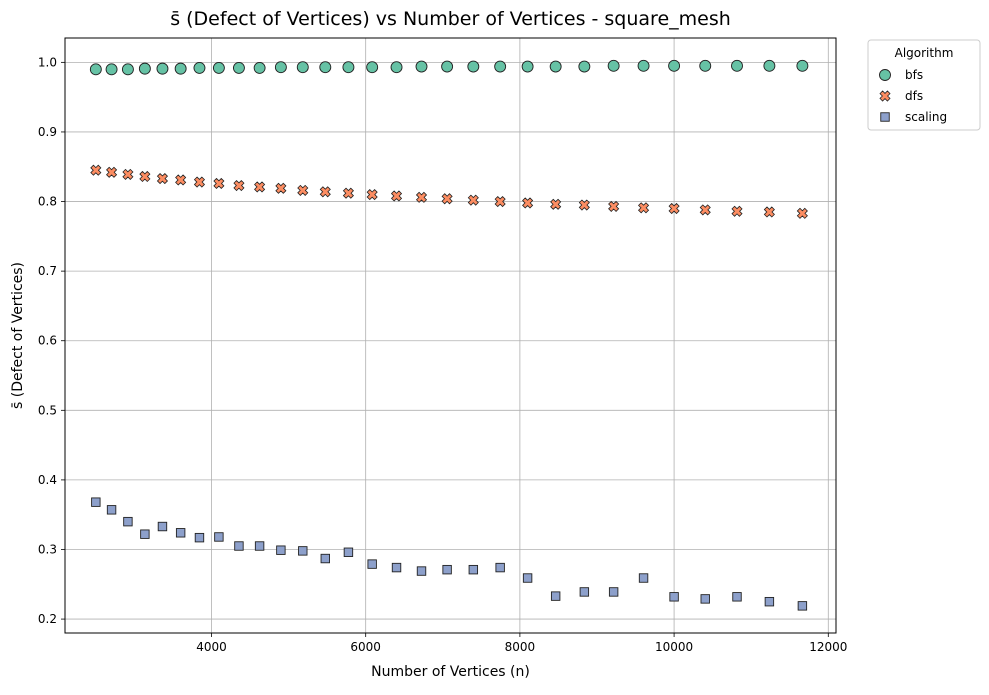 The image size is (989, 695). I want to click on x-axis-title: Number of Vertices (n), so click(450, 672).